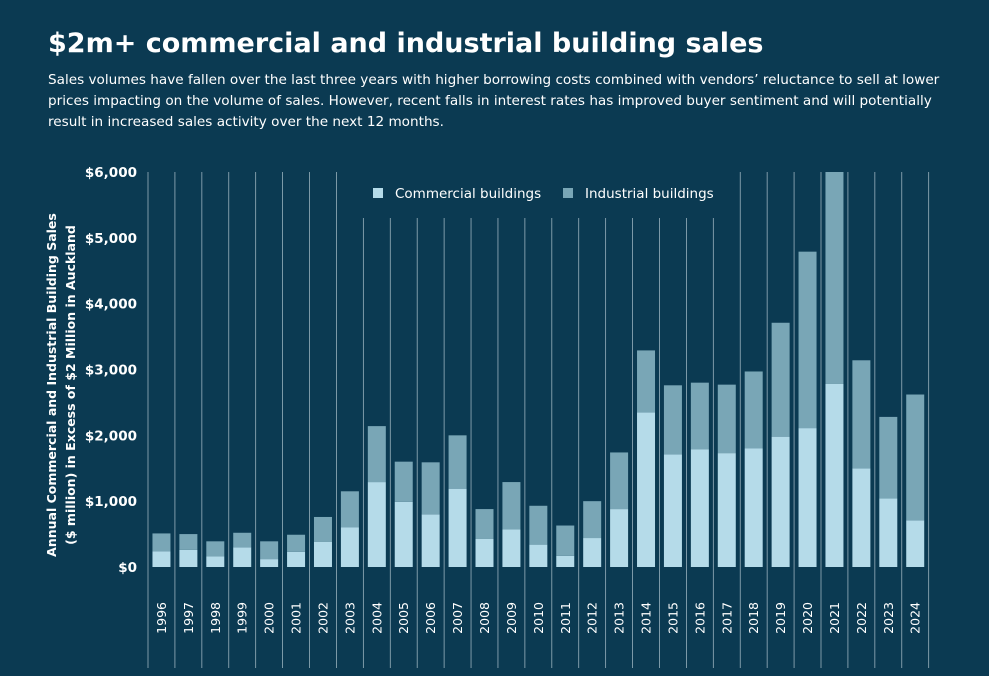 The image size is (989, 676). What do you see at coordinates (457, 462) in the screenshot?
I see `bar-industrial-2007` at bounding box center [457, 462].